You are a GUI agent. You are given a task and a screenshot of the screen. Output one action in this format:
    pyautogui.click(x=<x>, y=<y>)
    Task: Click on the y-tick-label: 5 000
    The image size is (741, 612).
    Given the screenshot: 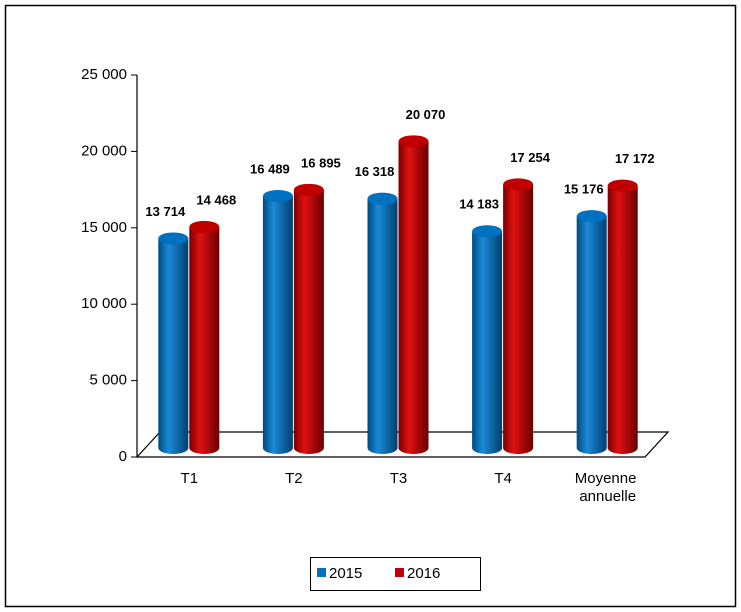 What is the action you would take?
    pyautogui.click(x=108, y=380)
    